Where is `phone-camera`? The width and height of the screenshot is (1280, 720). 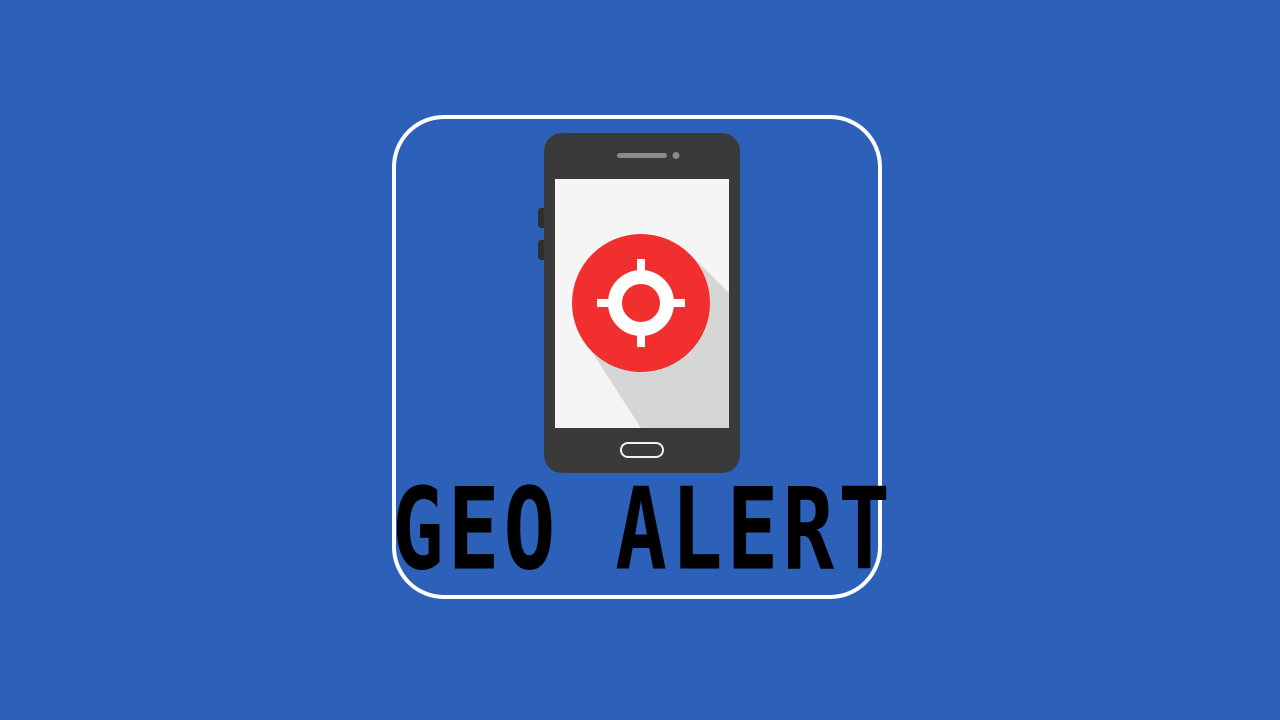 phone-camera is located at coordinates (676, 155).